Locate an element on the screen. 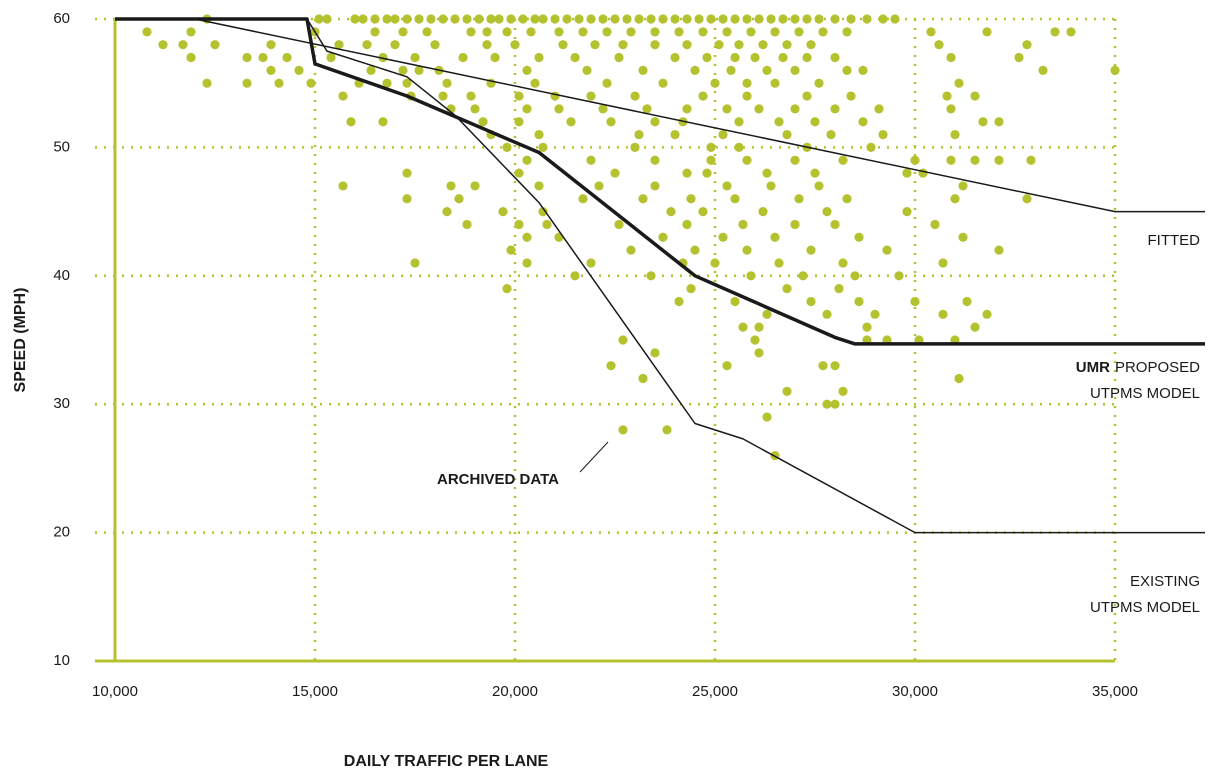 The height and width of the screenshot is (772, 1212). y-tick-label: 30 is located at coordinates (61, 403).